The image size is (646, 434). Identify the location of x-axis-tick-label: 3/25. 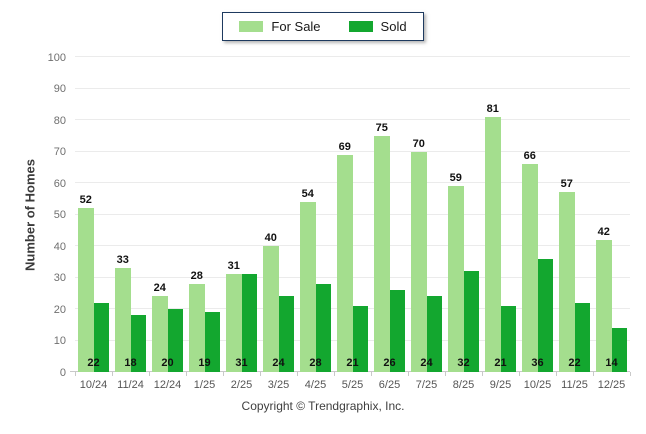
(278, 385).